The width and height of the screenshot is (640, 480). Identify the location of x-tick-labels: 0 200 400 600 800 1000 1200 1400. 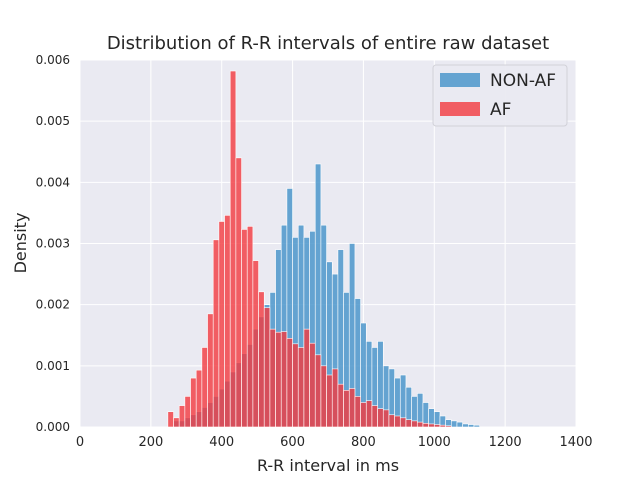
(334, 442).